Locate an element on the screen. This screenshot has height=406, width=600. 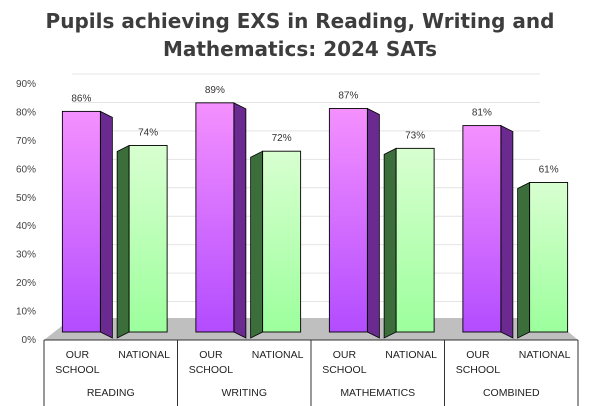
chart-title-line-2: Mathematics: 2024 SATs is located at coordinates (300, 49).